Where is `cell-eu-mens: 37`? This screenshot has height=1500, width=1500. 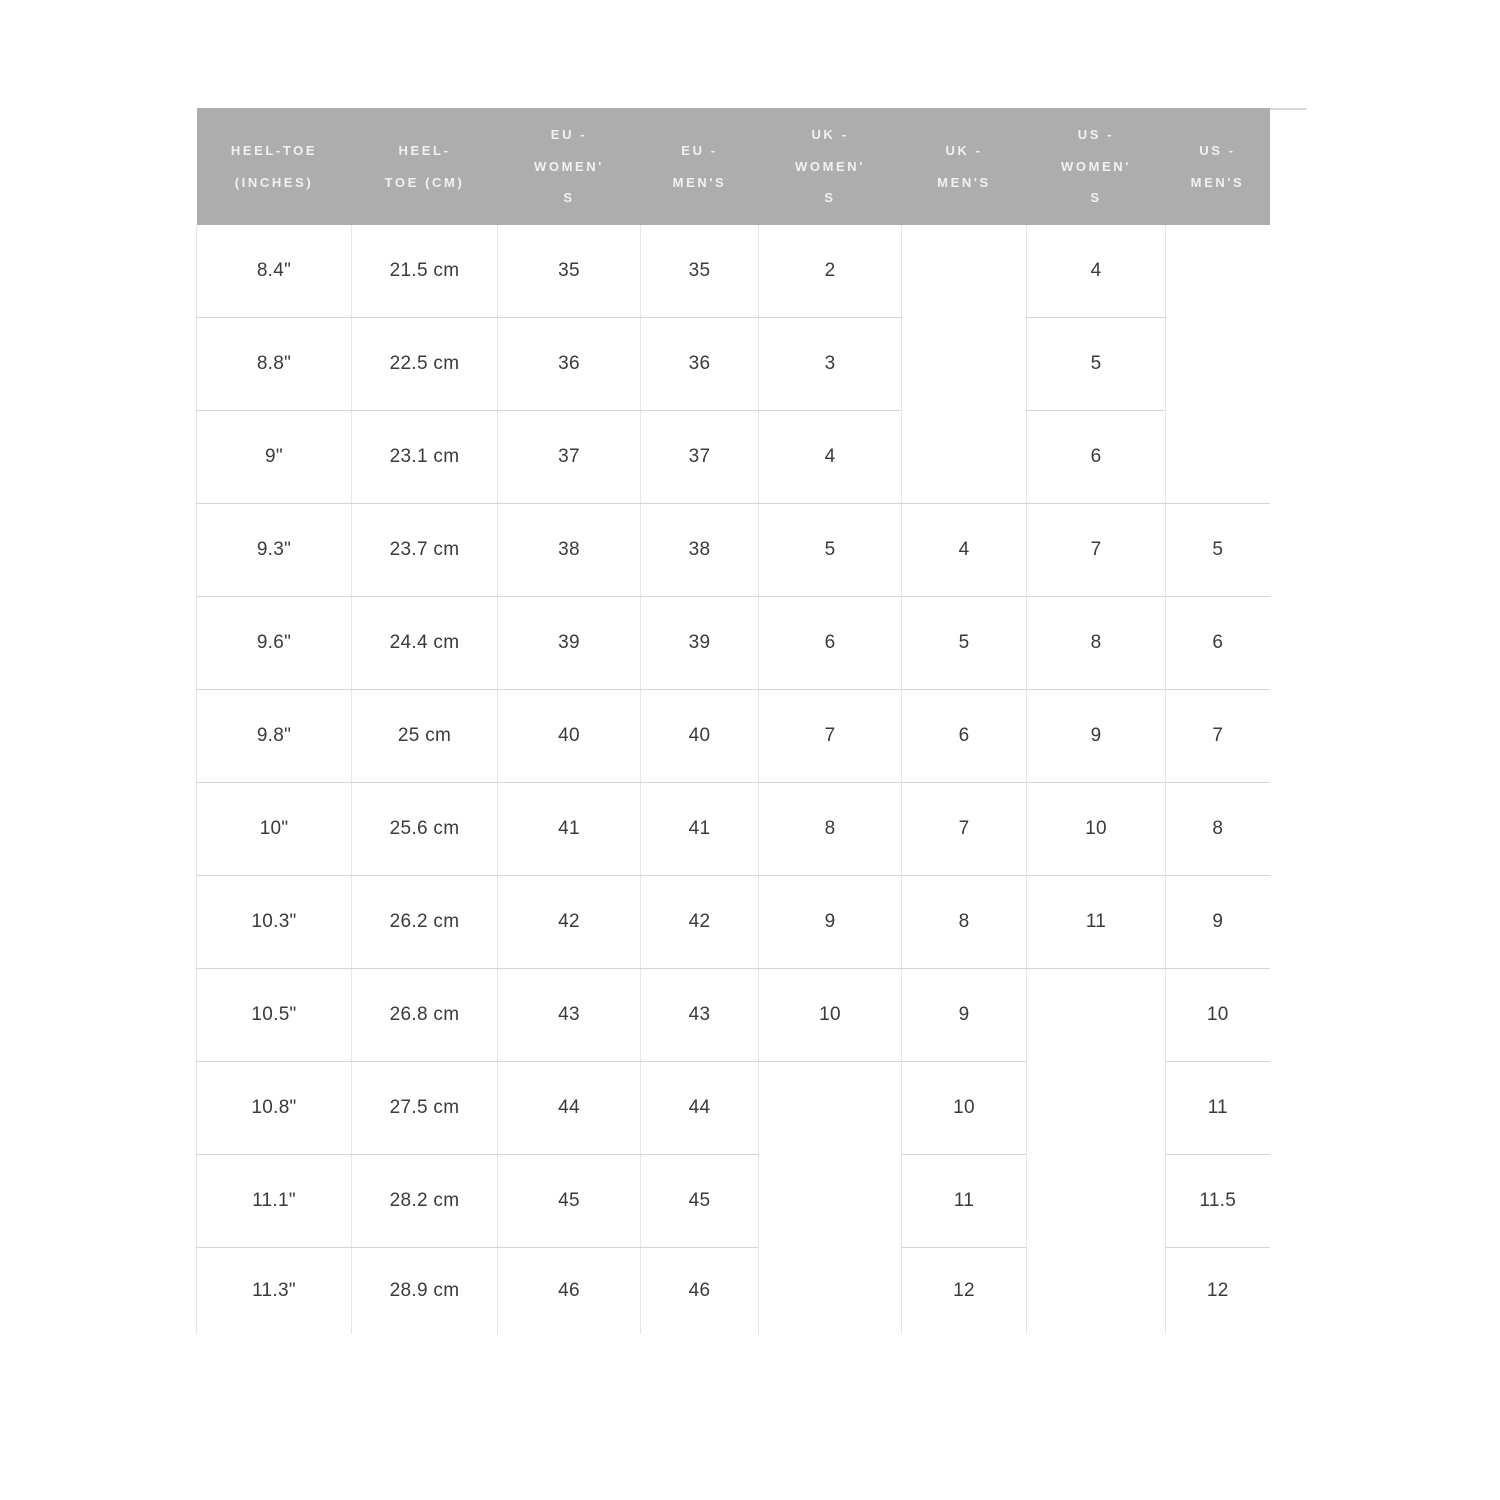 cell-eu-mens: 37 is located at coordinates (699, 457).